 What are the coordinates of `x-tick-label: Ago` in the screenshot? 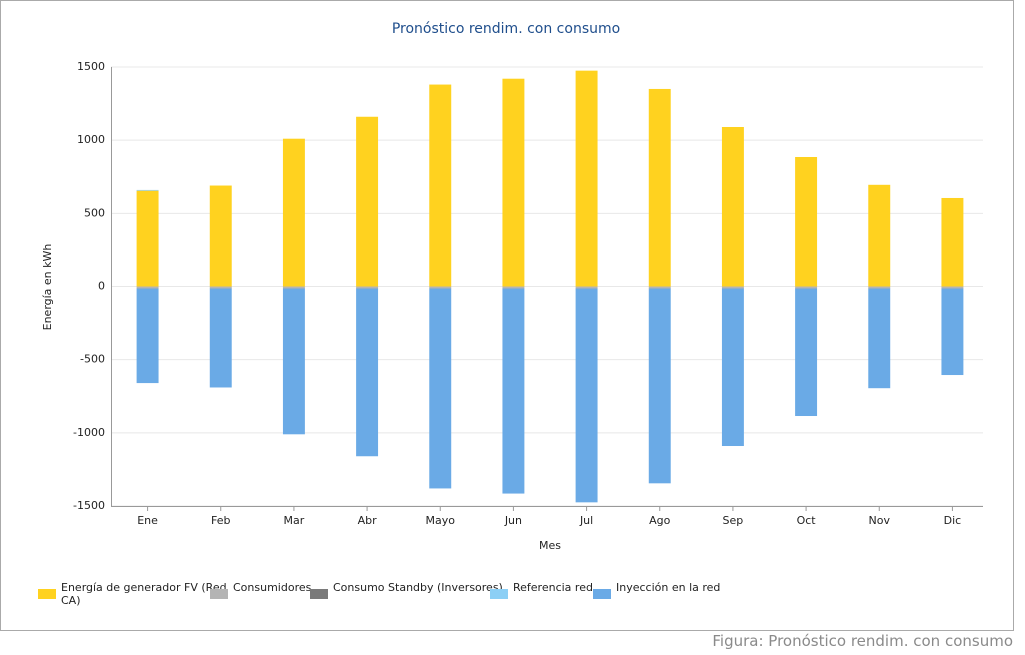 It's located at (660, 520).